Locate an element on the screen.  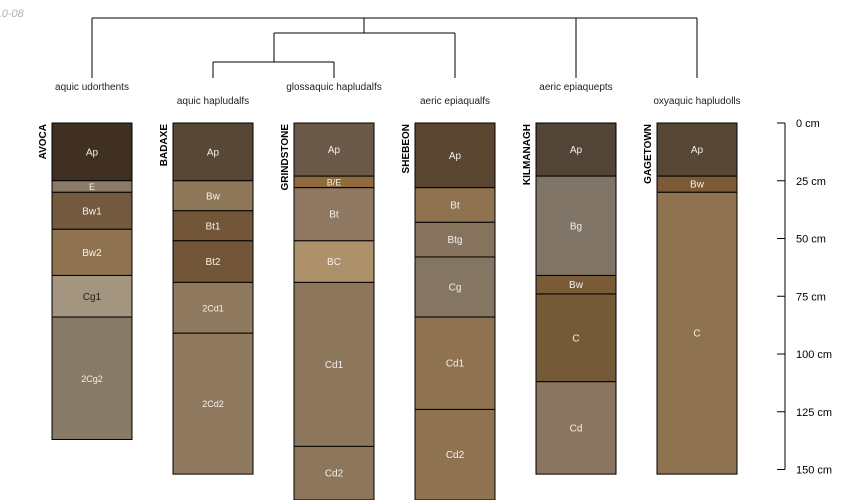
profile-name: SHEBEON is located at coordinates (406, 148).